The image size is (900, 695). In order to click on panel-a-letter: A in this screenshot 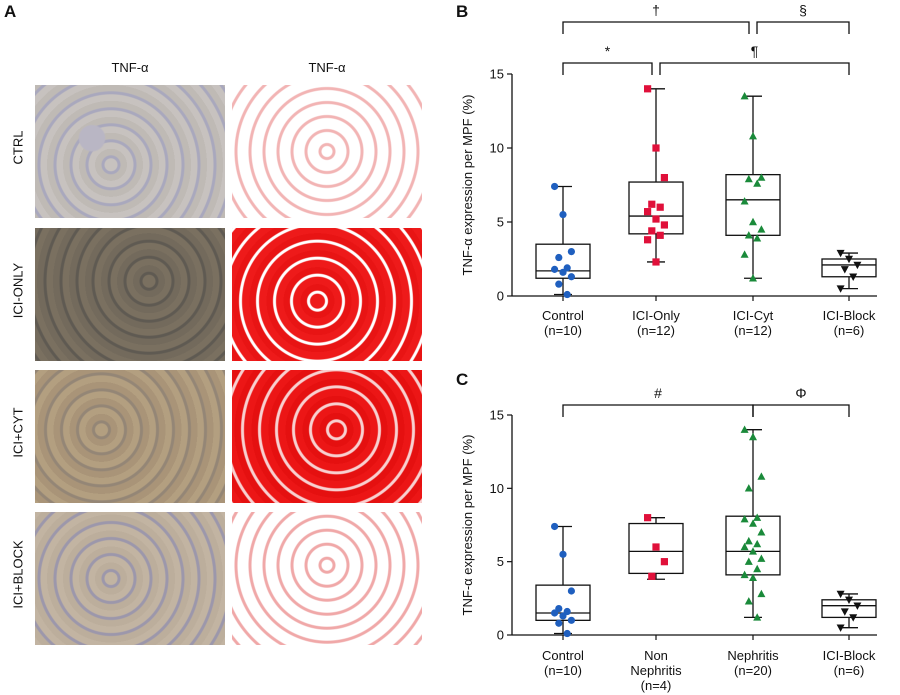, I will do `click(10, 11)`.